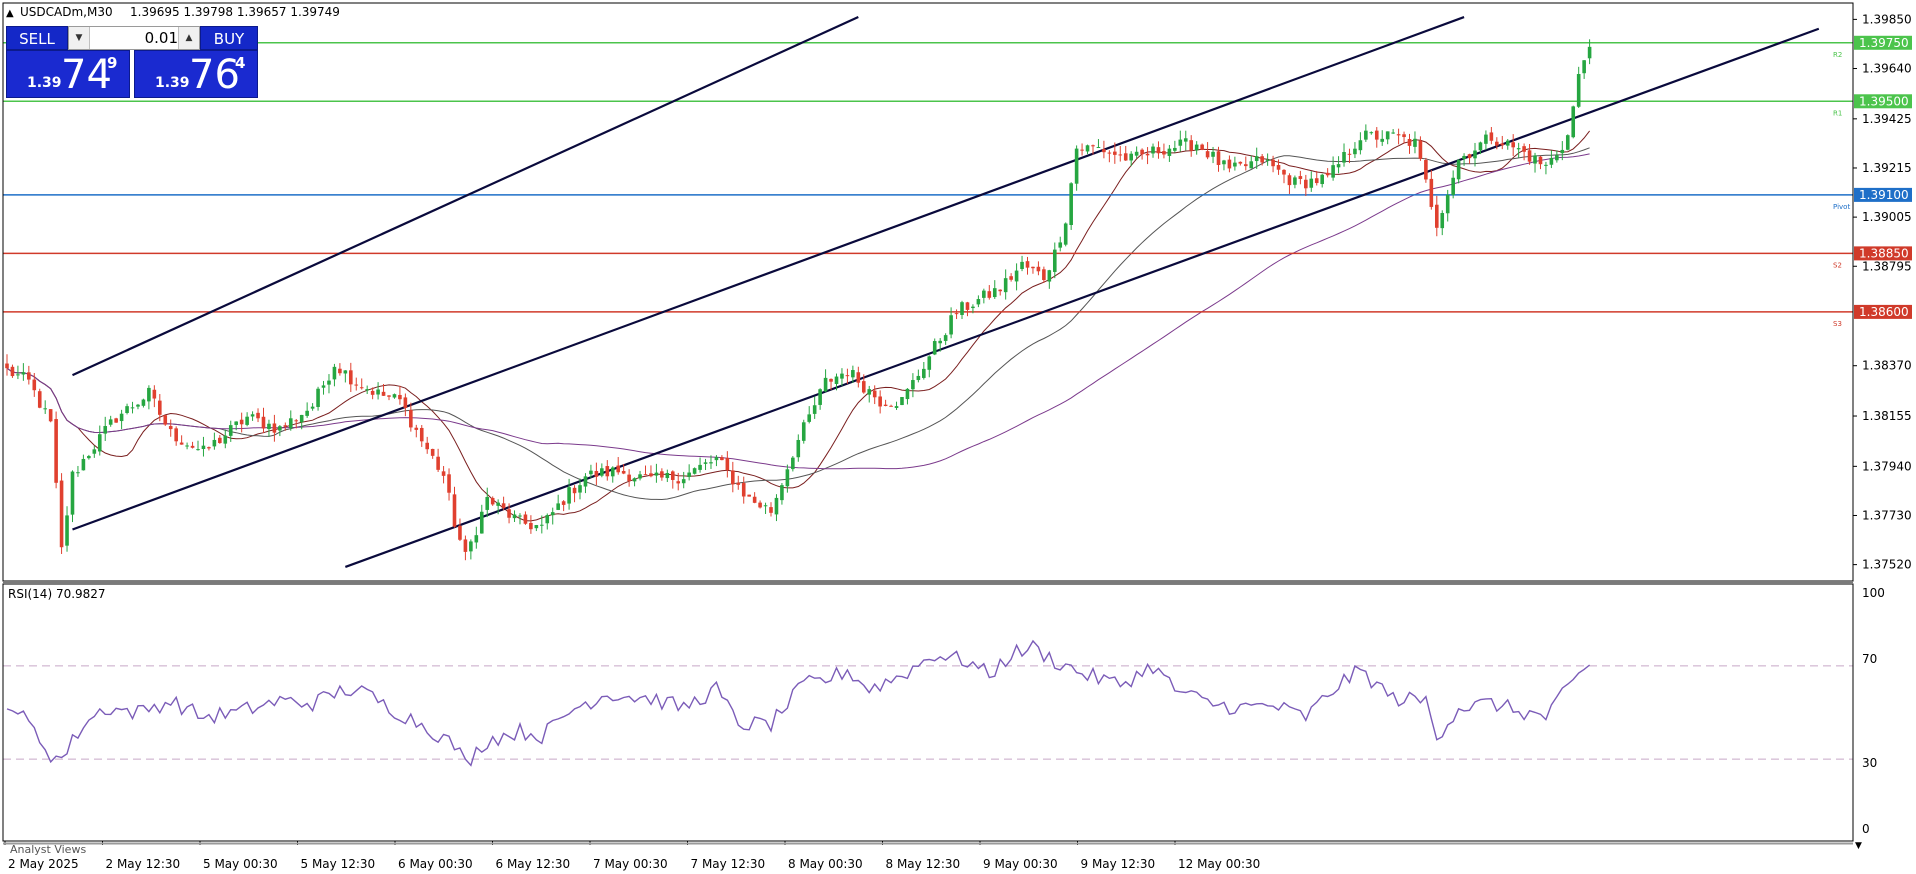 This screenshot has height=874, width=1916. I want to click on ask-price-big: 76, so click(214, 75).